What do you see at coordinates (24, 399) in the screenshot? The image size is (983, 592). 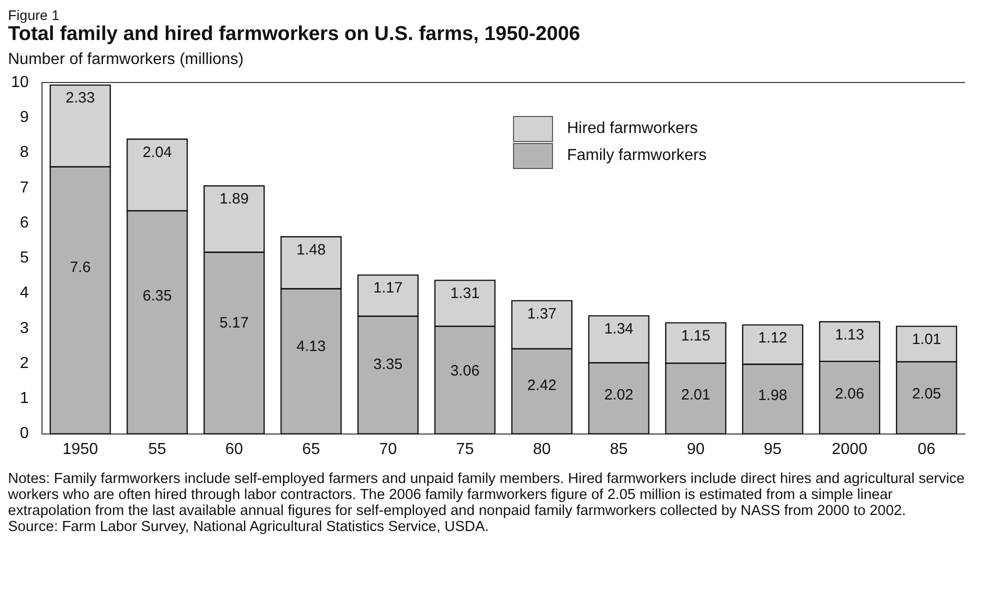 I see `y-tick-label: 1` at bounding box center [24, 399].